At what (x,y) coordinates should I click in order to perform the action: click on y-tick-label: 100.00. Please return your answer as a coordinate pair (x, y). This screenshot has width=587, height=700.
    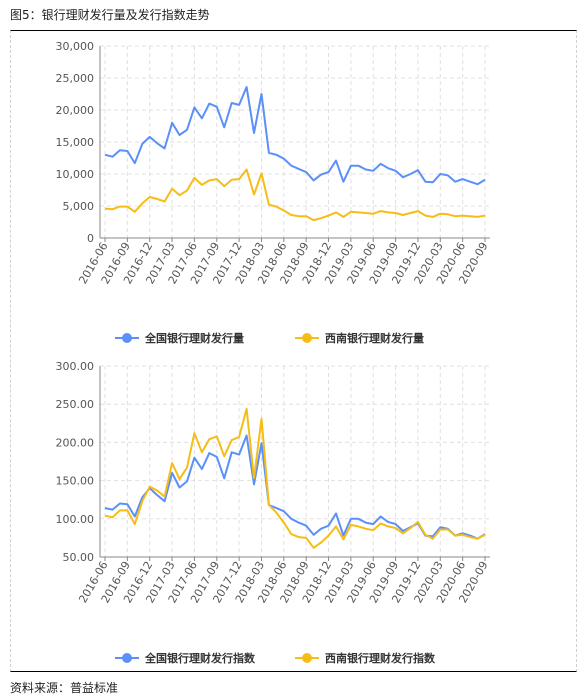
    Looking at the image, I should click on (75, 519).